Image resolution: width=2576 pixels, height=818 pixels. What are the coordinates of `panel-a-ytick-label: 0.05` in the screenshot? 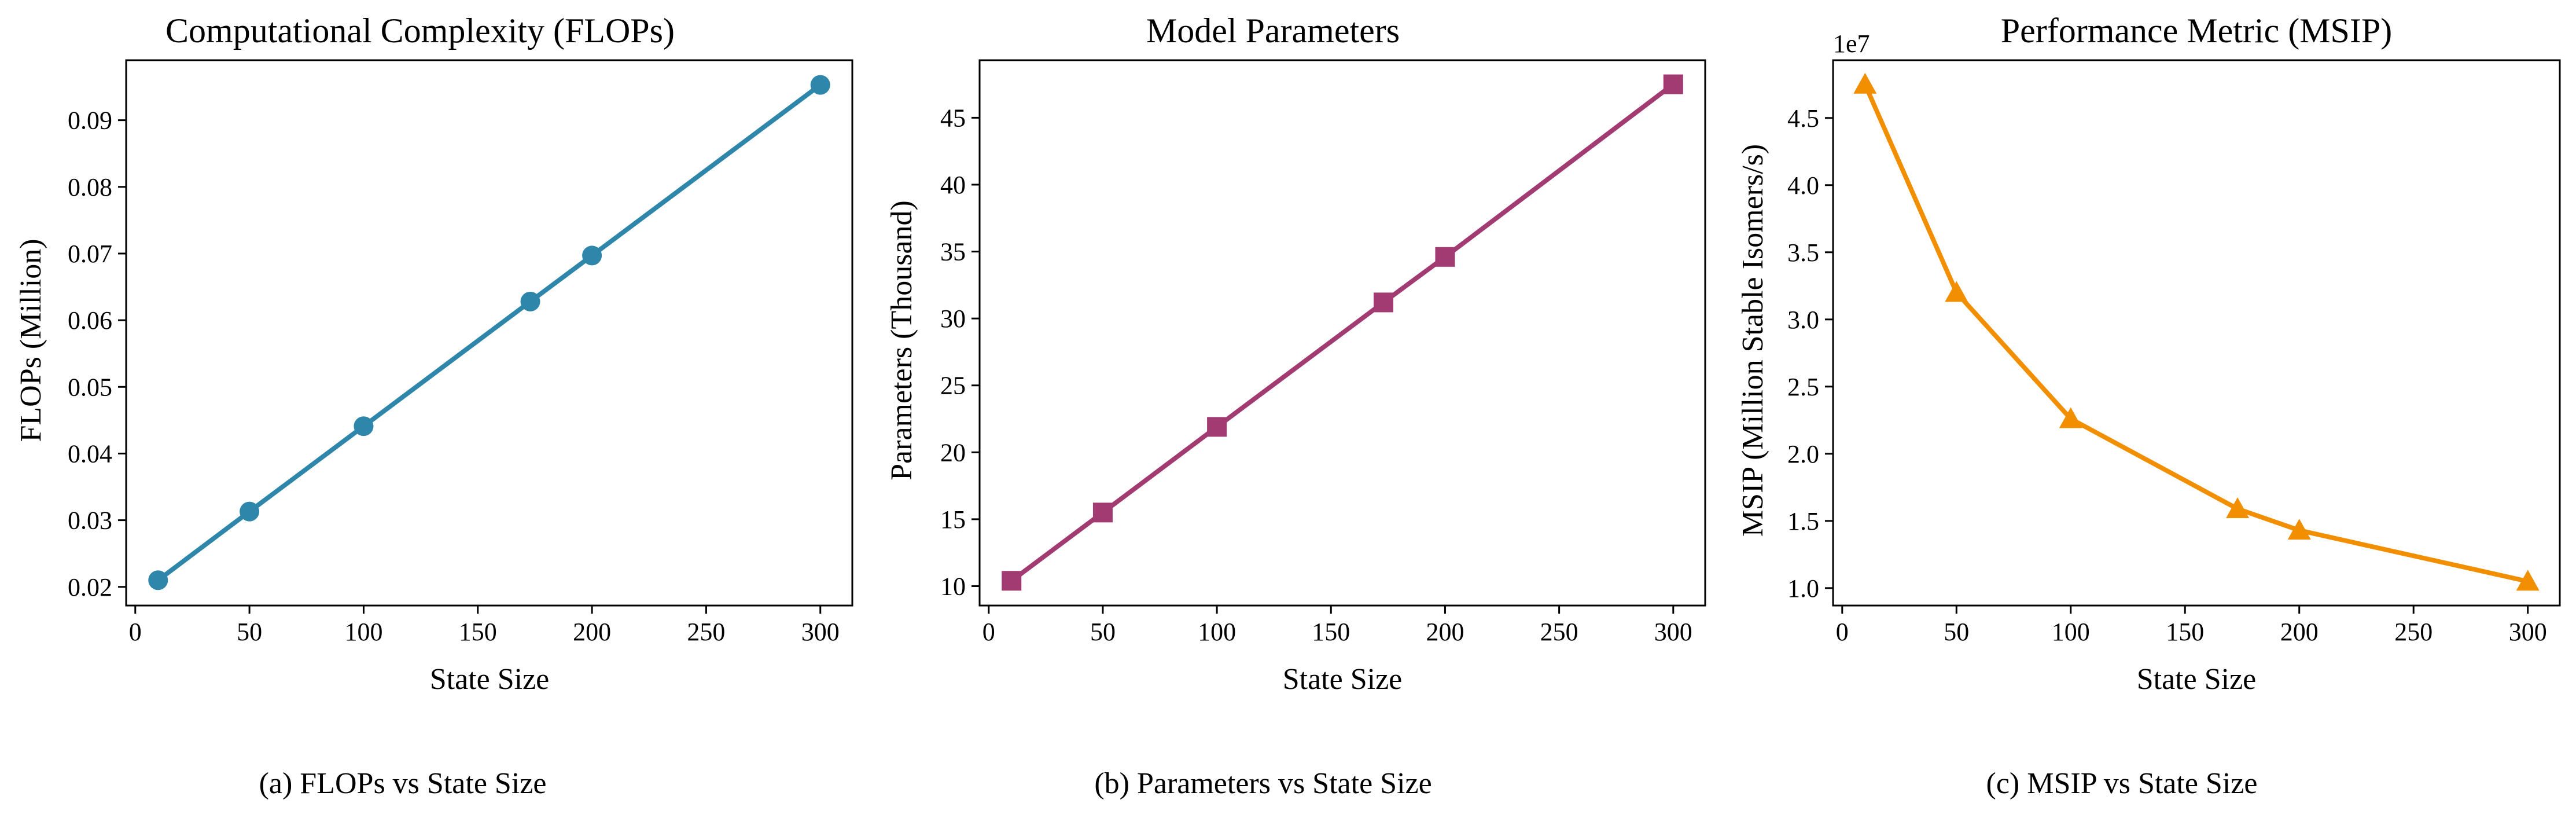 It's located at (90, 387).